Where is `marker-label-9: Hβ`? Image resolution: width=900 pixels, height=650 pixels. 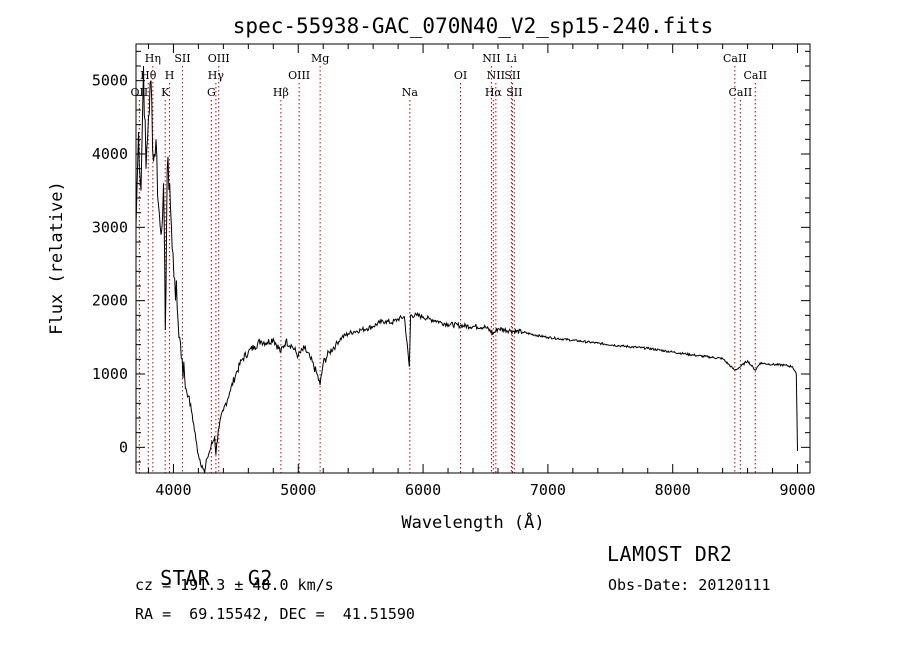 marker-label-9: Hβ is located at coordinates (281, 92).